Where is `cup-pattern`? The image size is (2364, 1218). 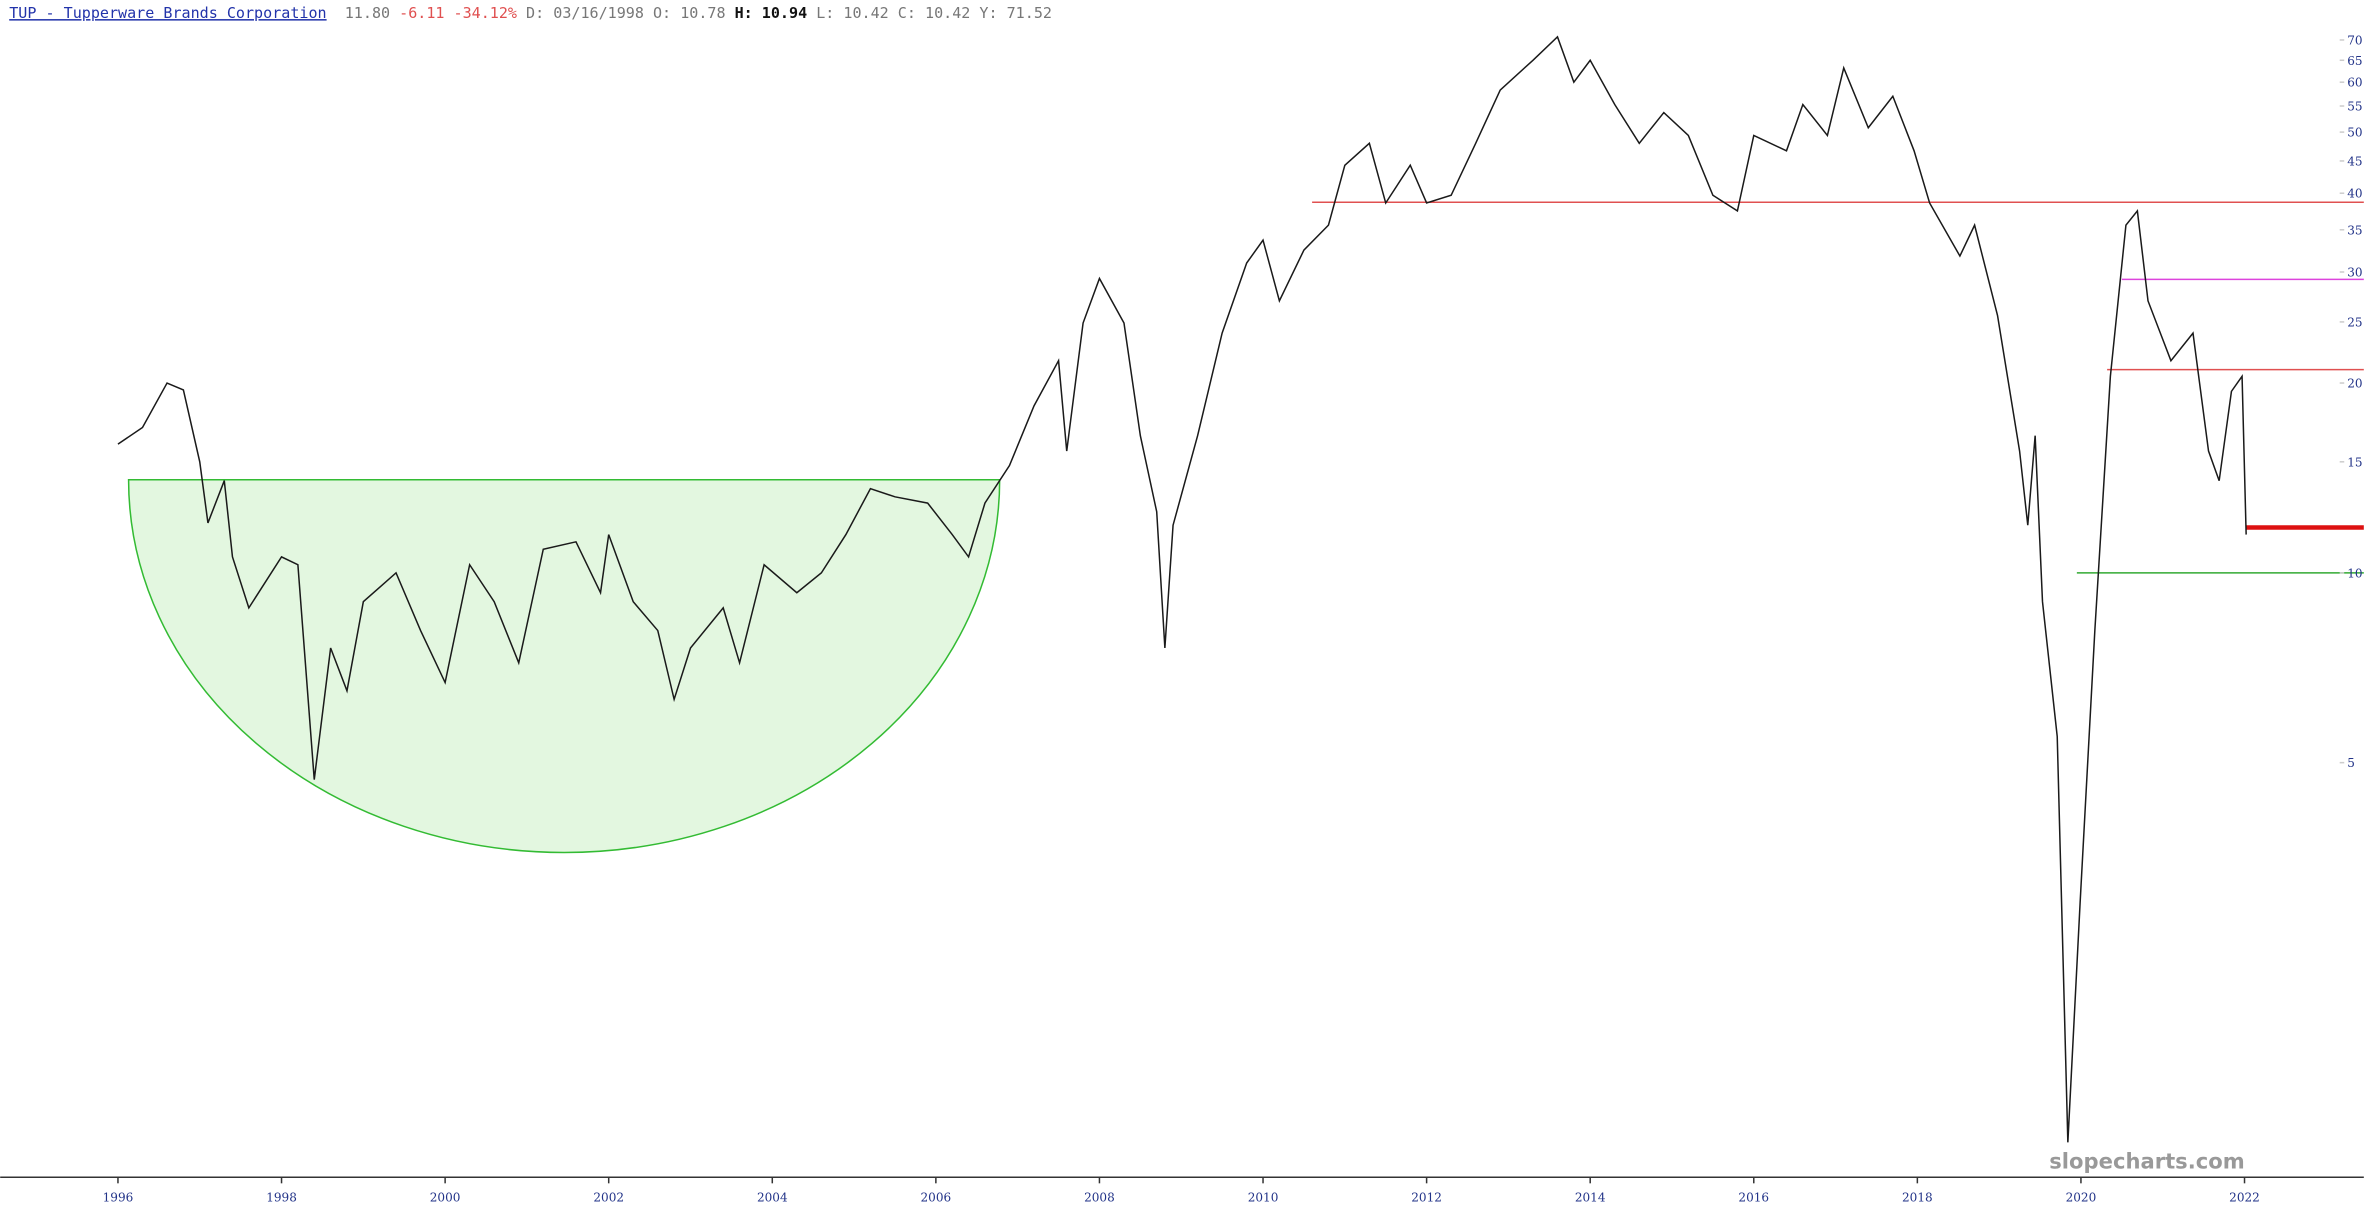 cup-pattern is located at coordinates (564, 666).